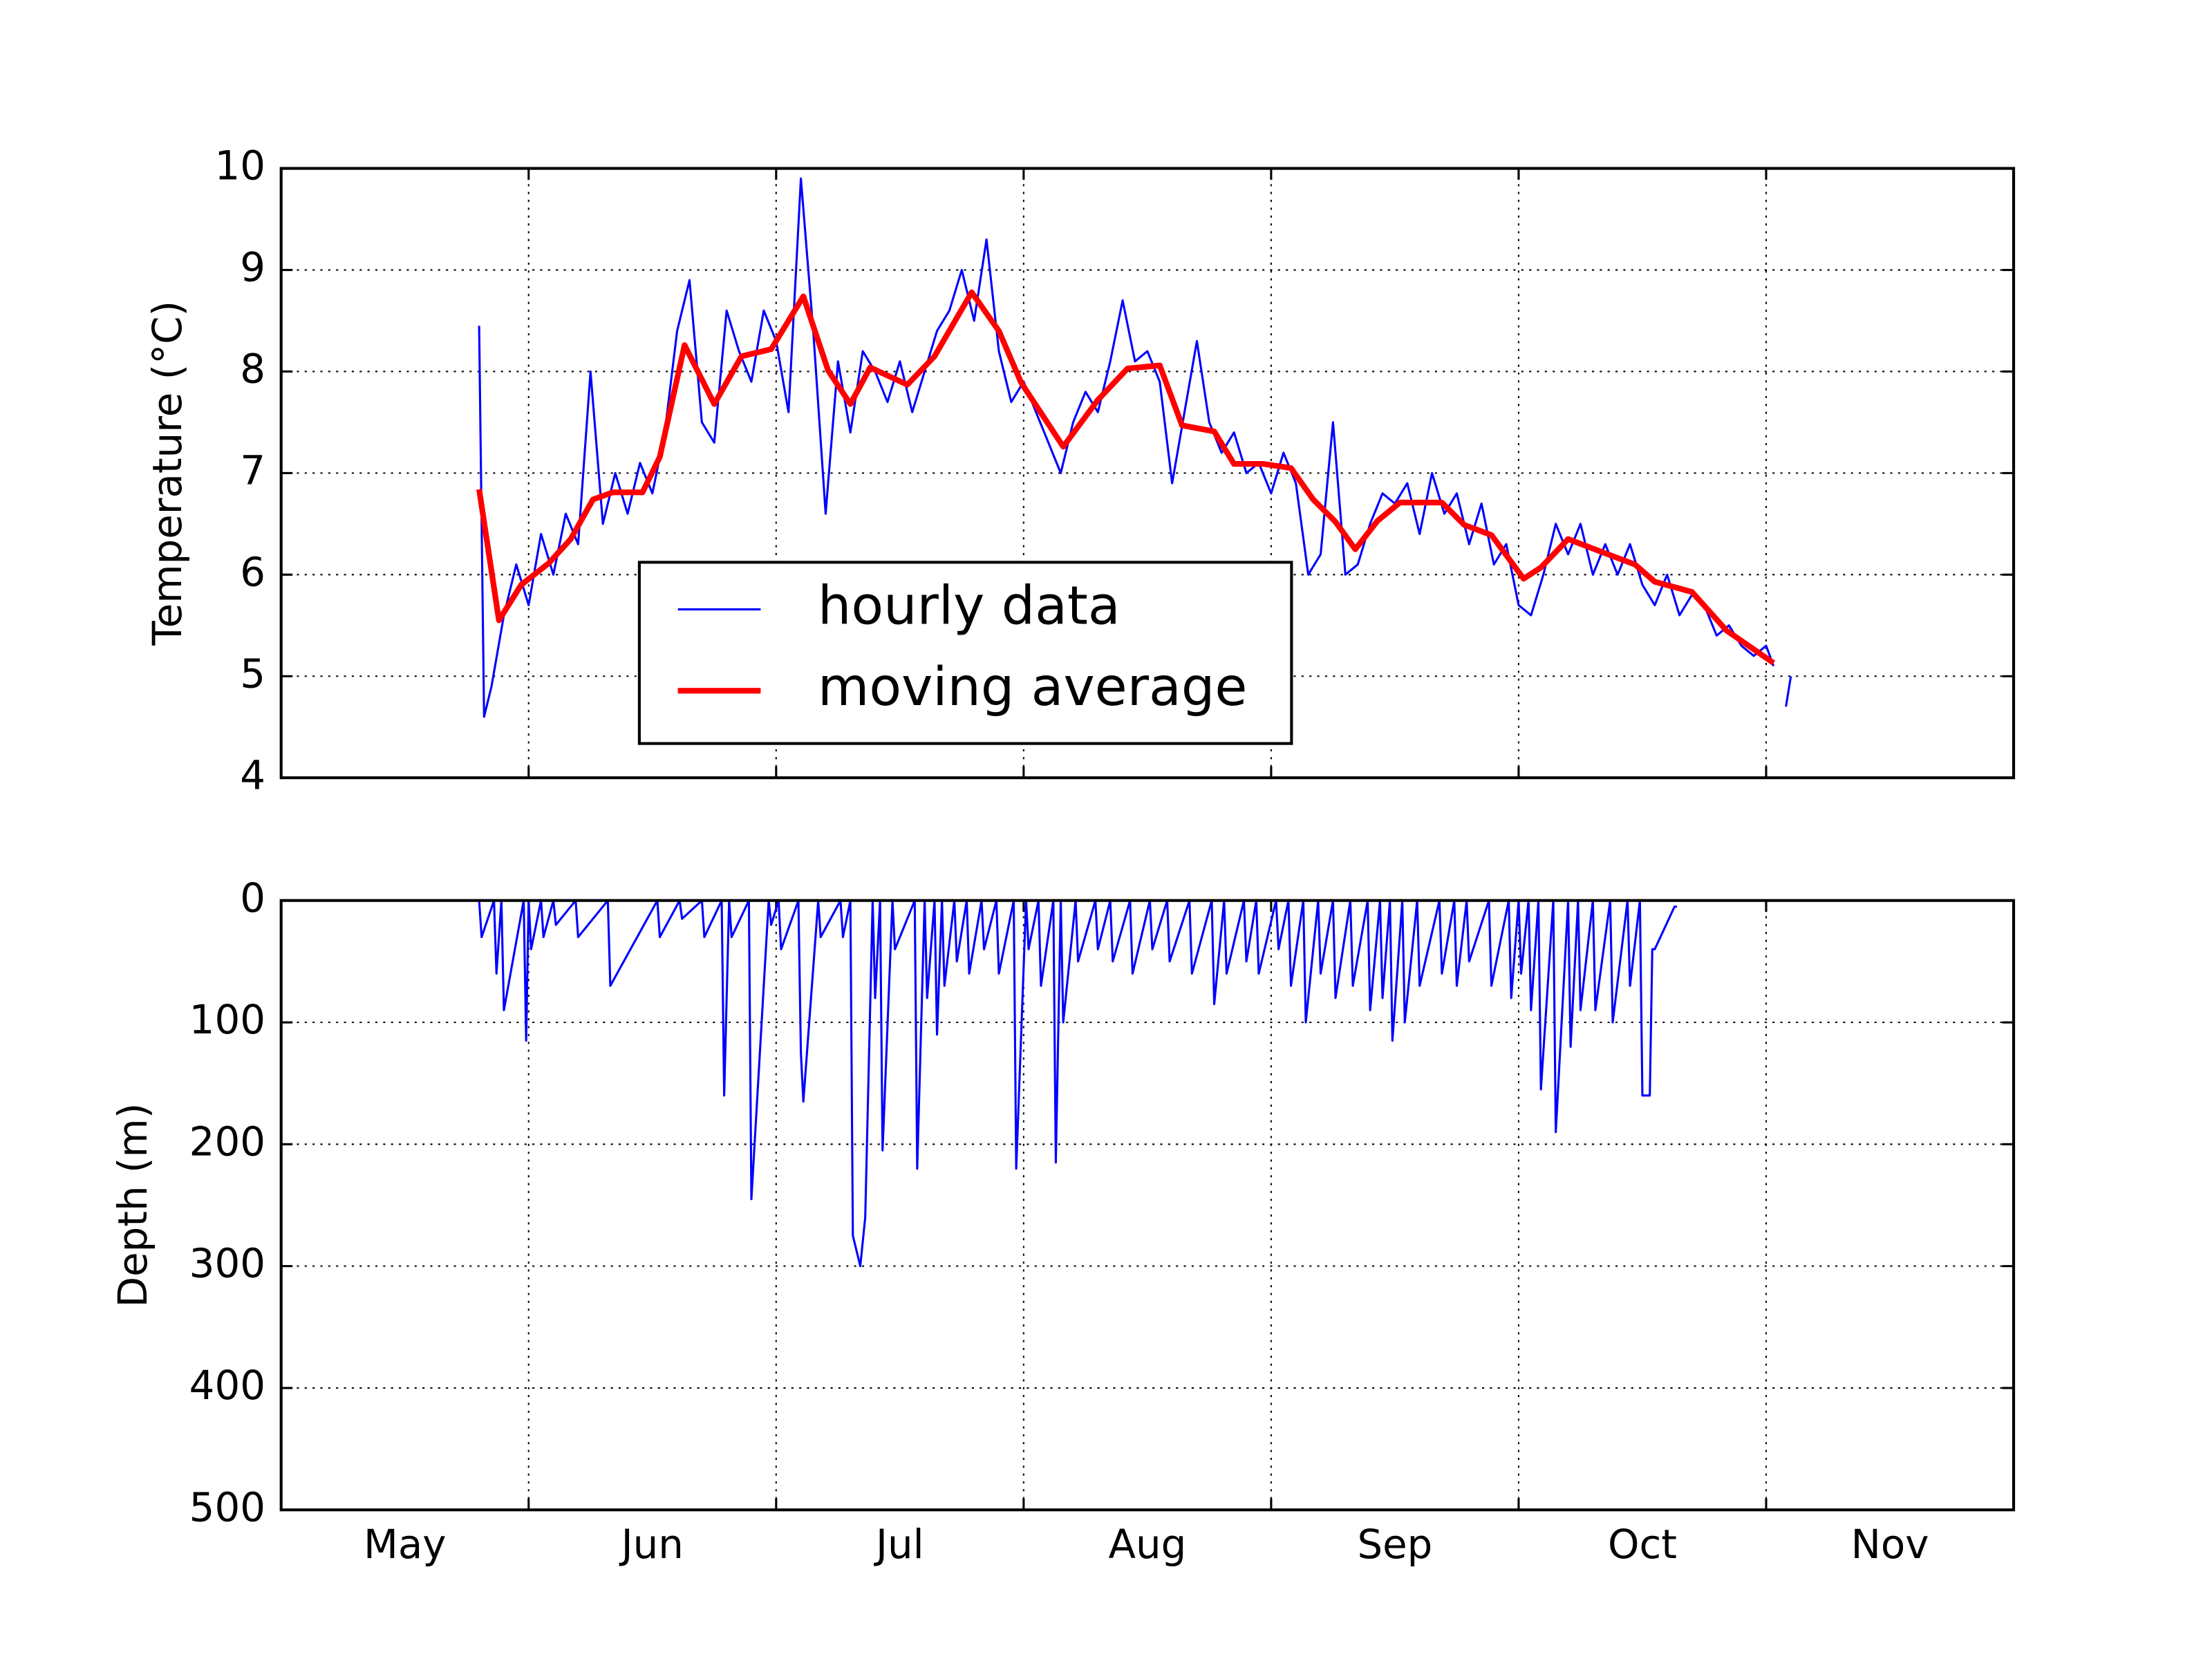 The height and width of the screenshot is (1659, 2212). Describe the element at coordinates (965, 653) in the screenshot. I see `legend-box` at that location.